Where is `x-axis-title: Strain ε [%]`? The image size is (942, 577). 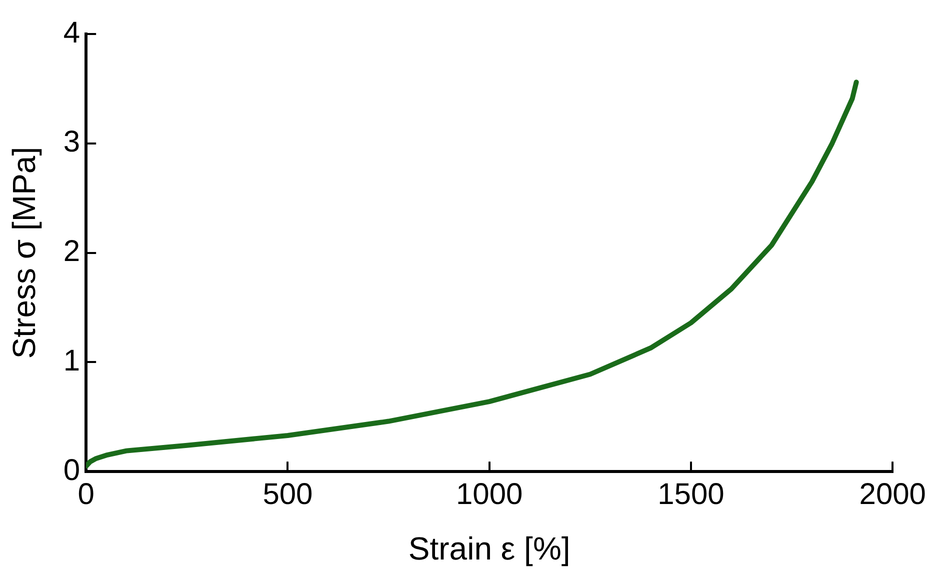 x-axis-title: Strain ε [%] is located at coordinates (489, 548).